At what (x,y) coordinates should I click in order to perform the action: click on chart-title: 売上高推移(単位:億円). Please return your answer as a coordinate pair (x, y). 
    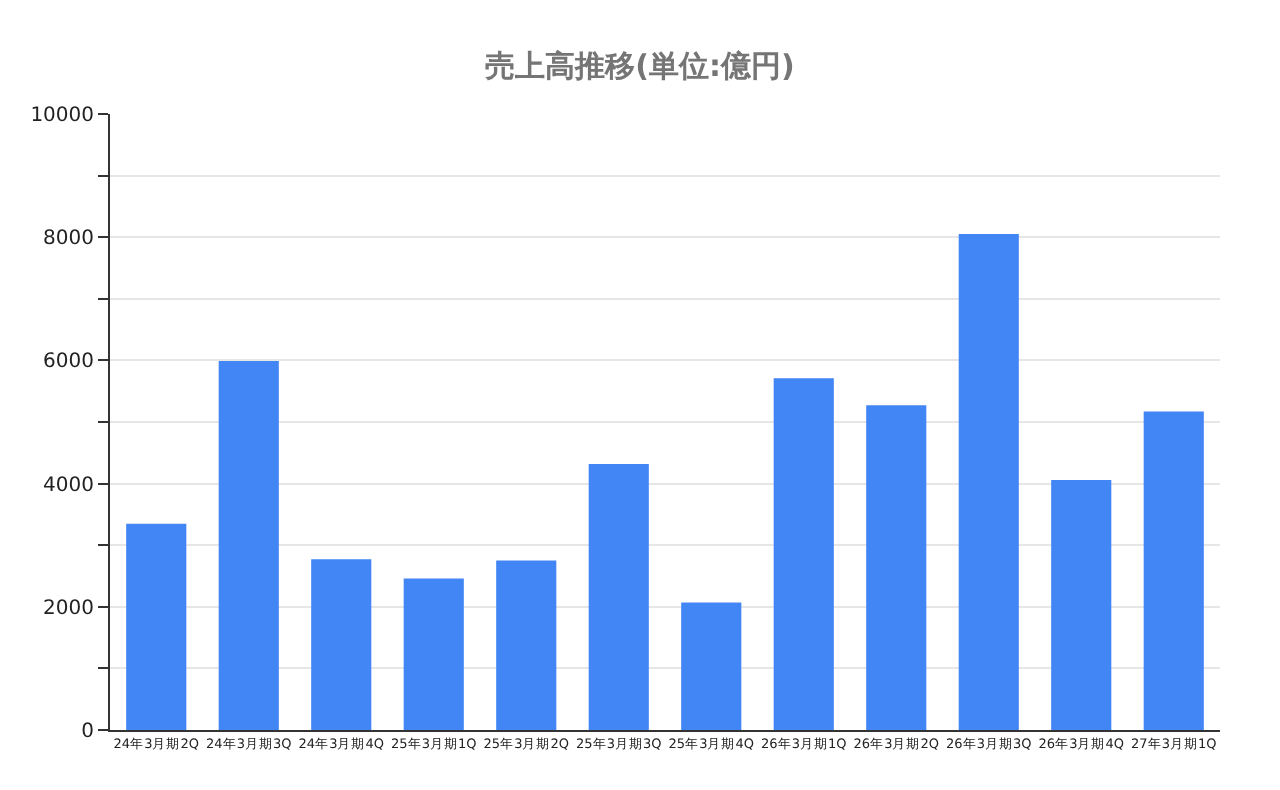
    Looking at the image, I should click on (640, 66).